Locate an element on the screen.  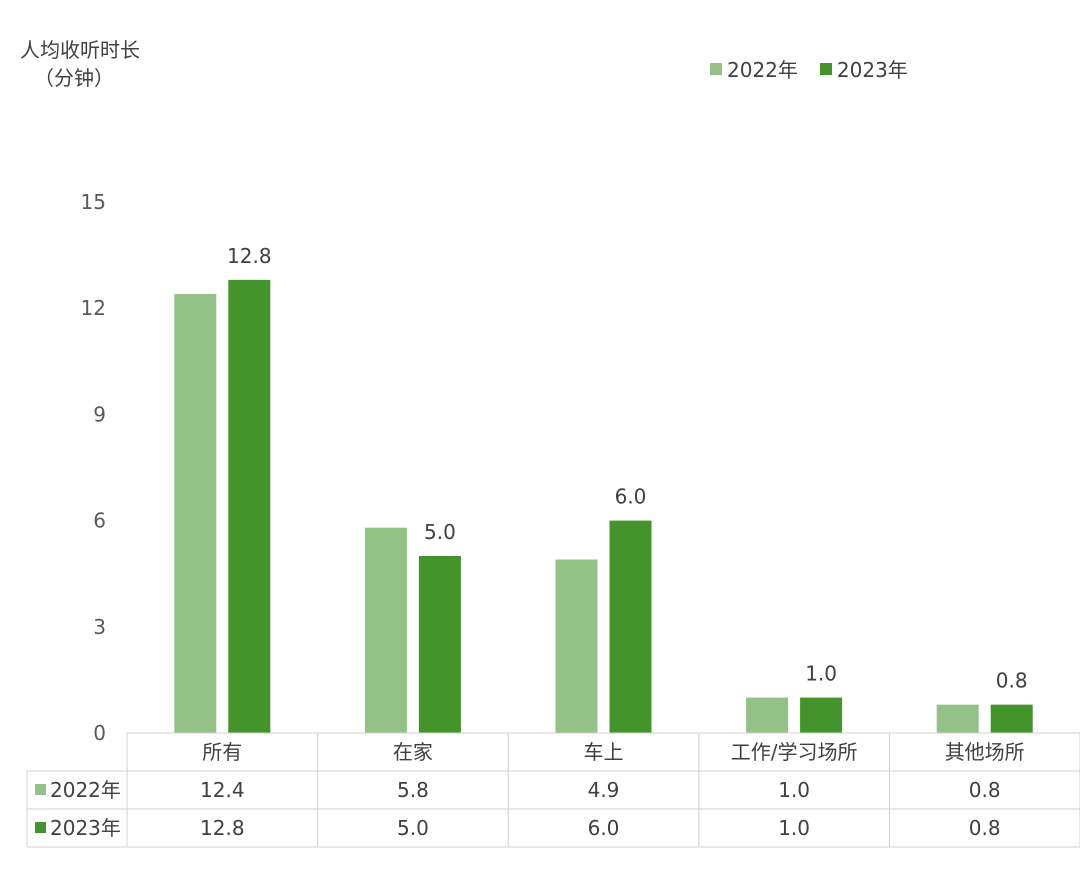
table-cell-0-0: 12.4 is located at coordinates (222, 790).